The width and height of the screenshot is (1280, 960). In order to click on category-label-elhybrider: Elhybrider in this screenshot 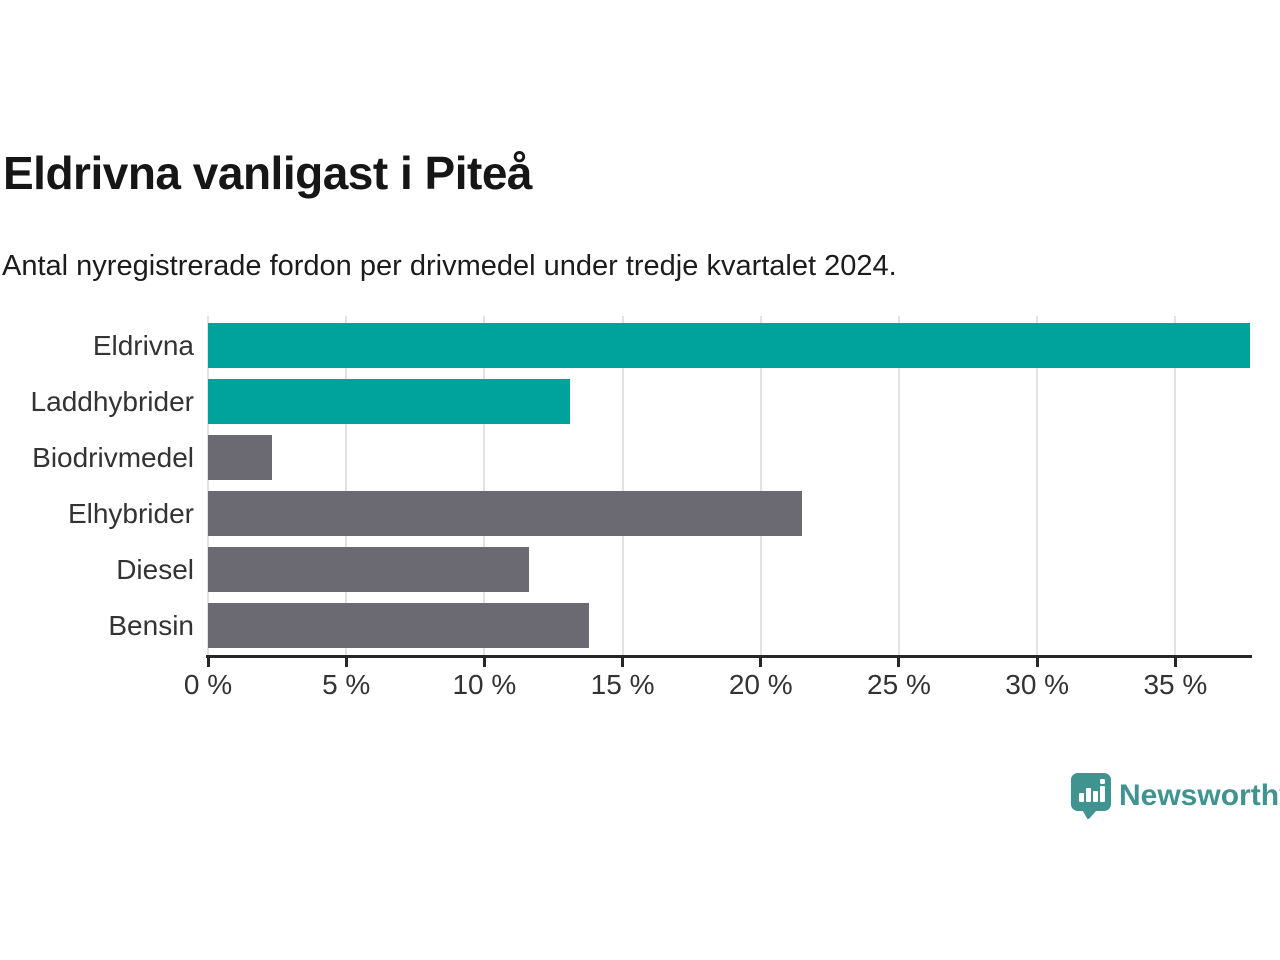, I will do `click(130, 513)`.